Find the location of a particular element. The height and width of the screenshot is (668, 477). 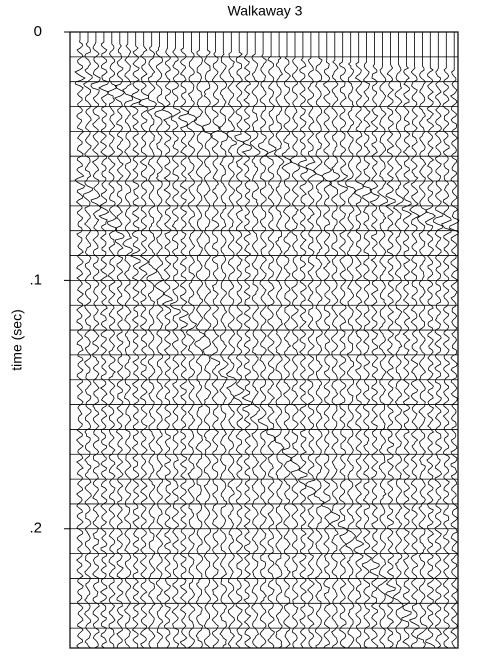

y-tick-label: .1 is located at coordinates (35, 279).